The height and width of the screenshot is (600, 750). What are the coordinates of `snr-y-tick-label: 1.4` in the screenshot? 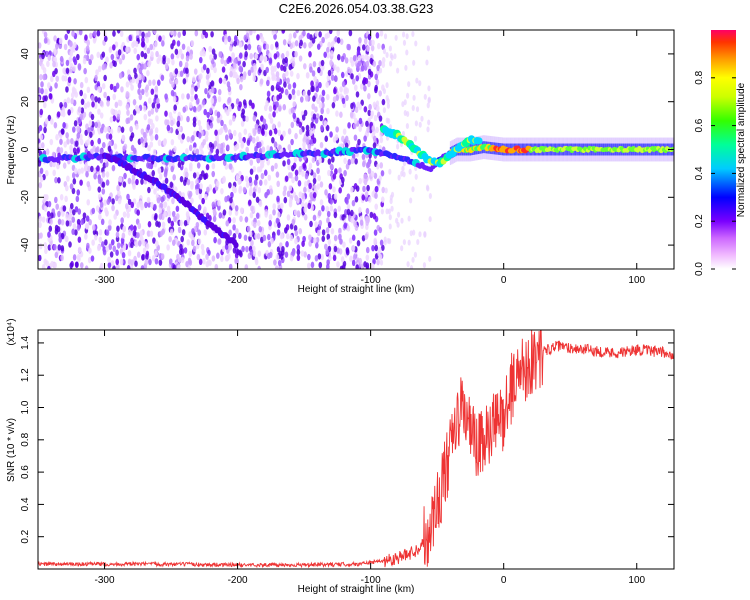 It's located at (25, 343).